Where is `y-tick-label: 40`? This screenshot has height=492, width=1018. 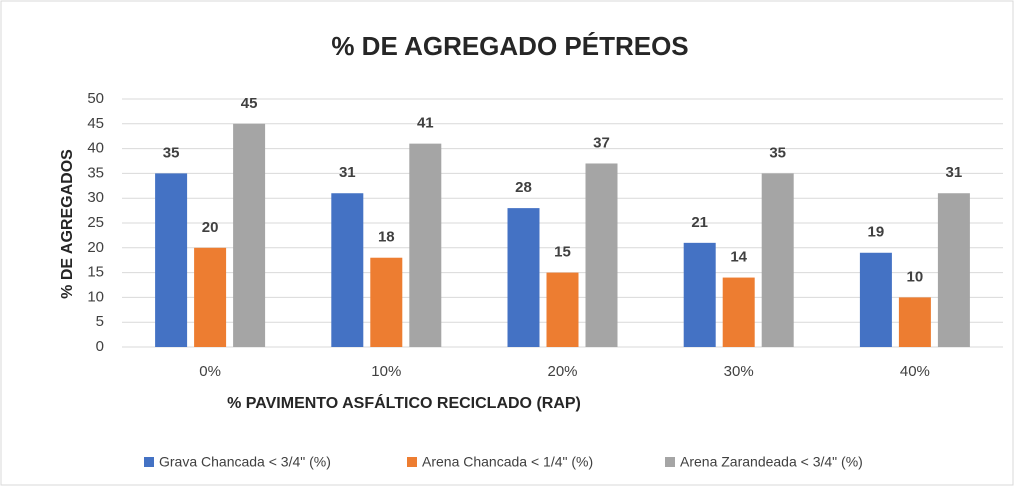 y-tick-label: 40 is located at coordinates (95, 148).